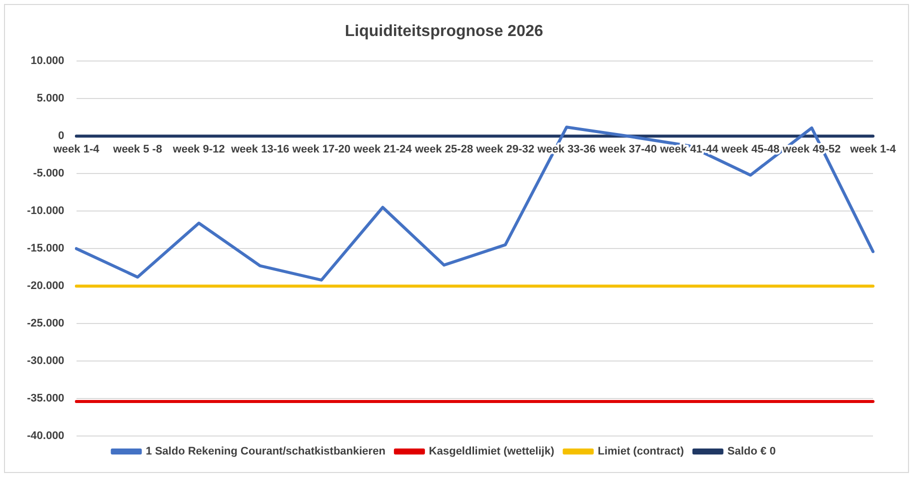  What do you see at coordinates (45, 248) in the screenshot?
I see `y-tick-label: -15.000` at bounding box center [45, 248].